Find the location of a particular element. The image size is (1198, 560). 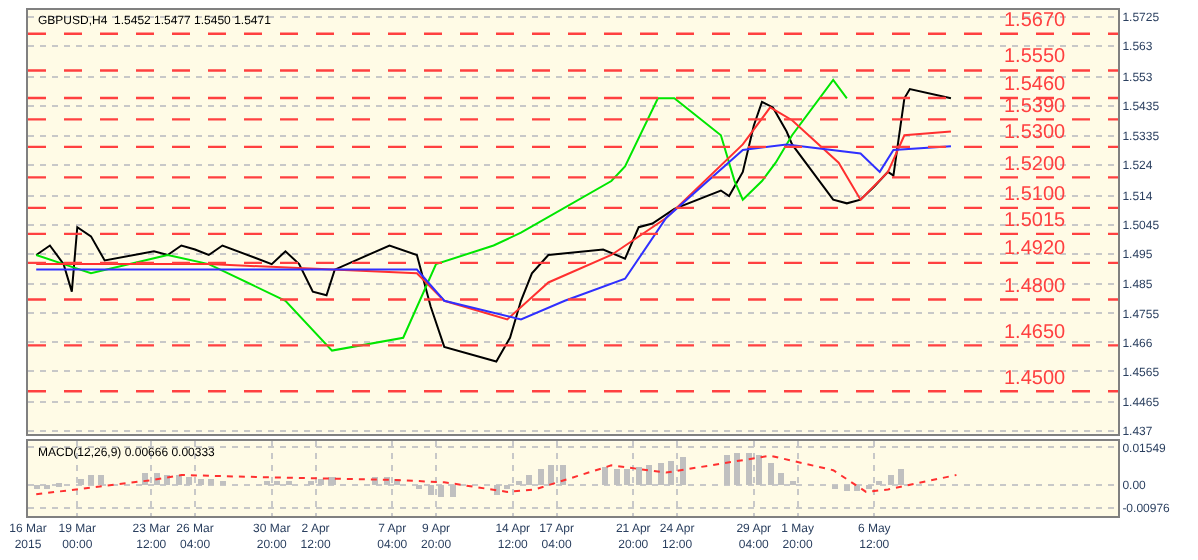

ref-line-label: 1.5670 is located at coordinates (1035, 21).